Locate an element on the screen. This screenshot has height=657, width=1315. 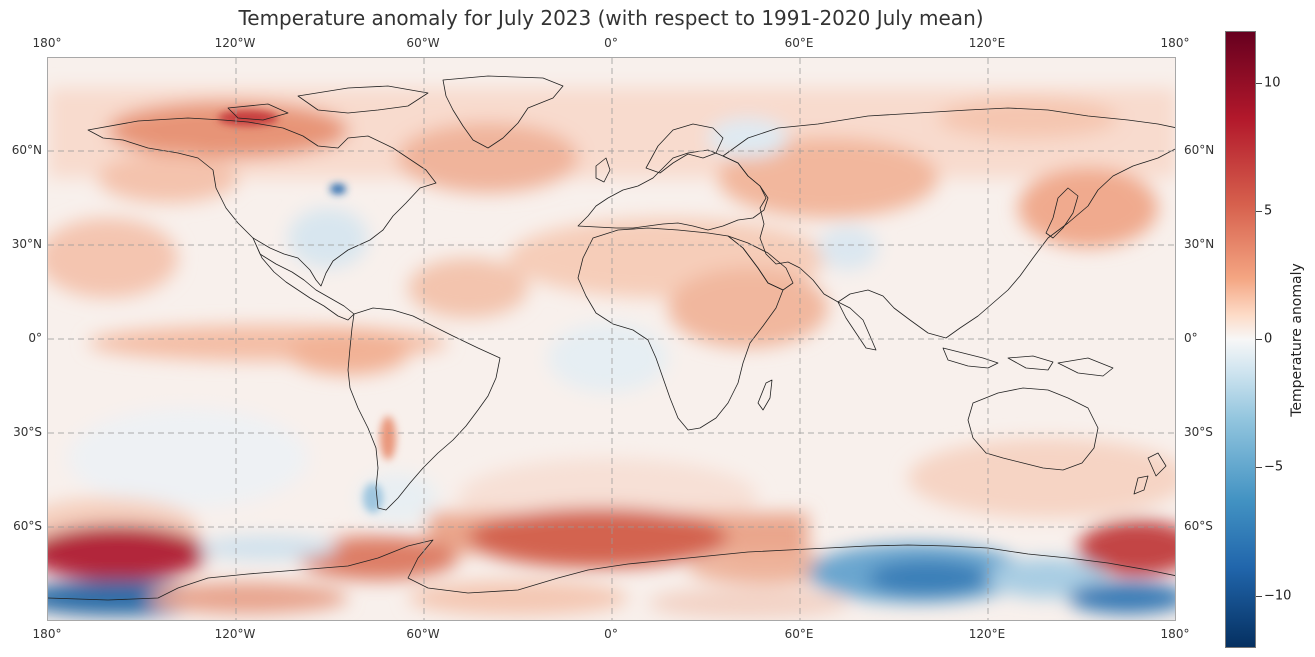
lat-tick-right: 30°S is located at coordinates (1198, 432).